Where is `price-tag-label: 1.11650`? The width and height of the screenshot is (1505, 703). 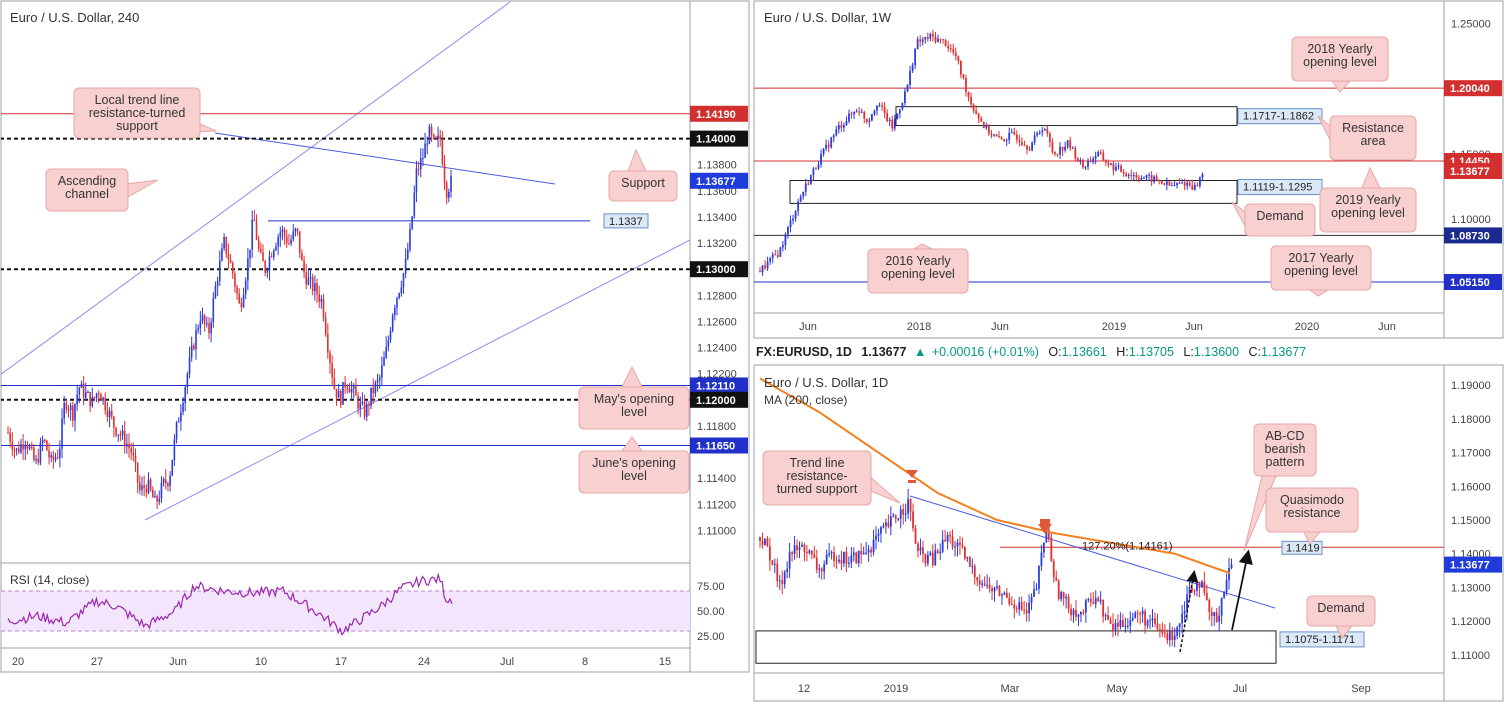
price-tag-label: 1.11650 is located at coordinates (715, 447).